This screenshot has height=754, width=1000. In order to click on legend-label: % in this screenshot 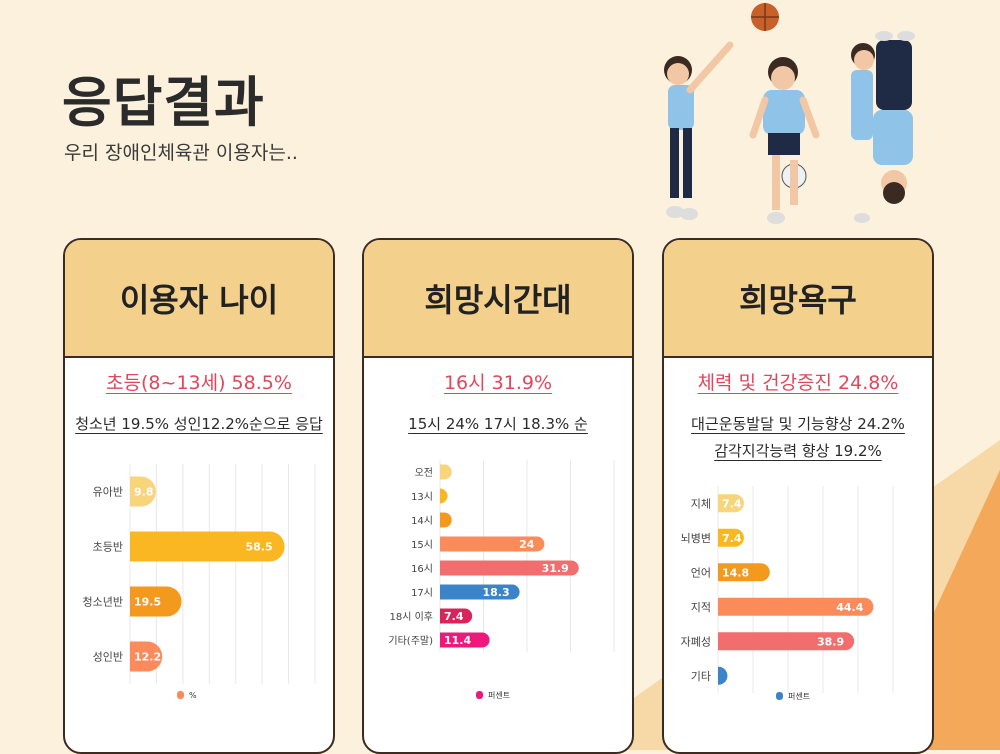, I will do `click(193, 695)`.